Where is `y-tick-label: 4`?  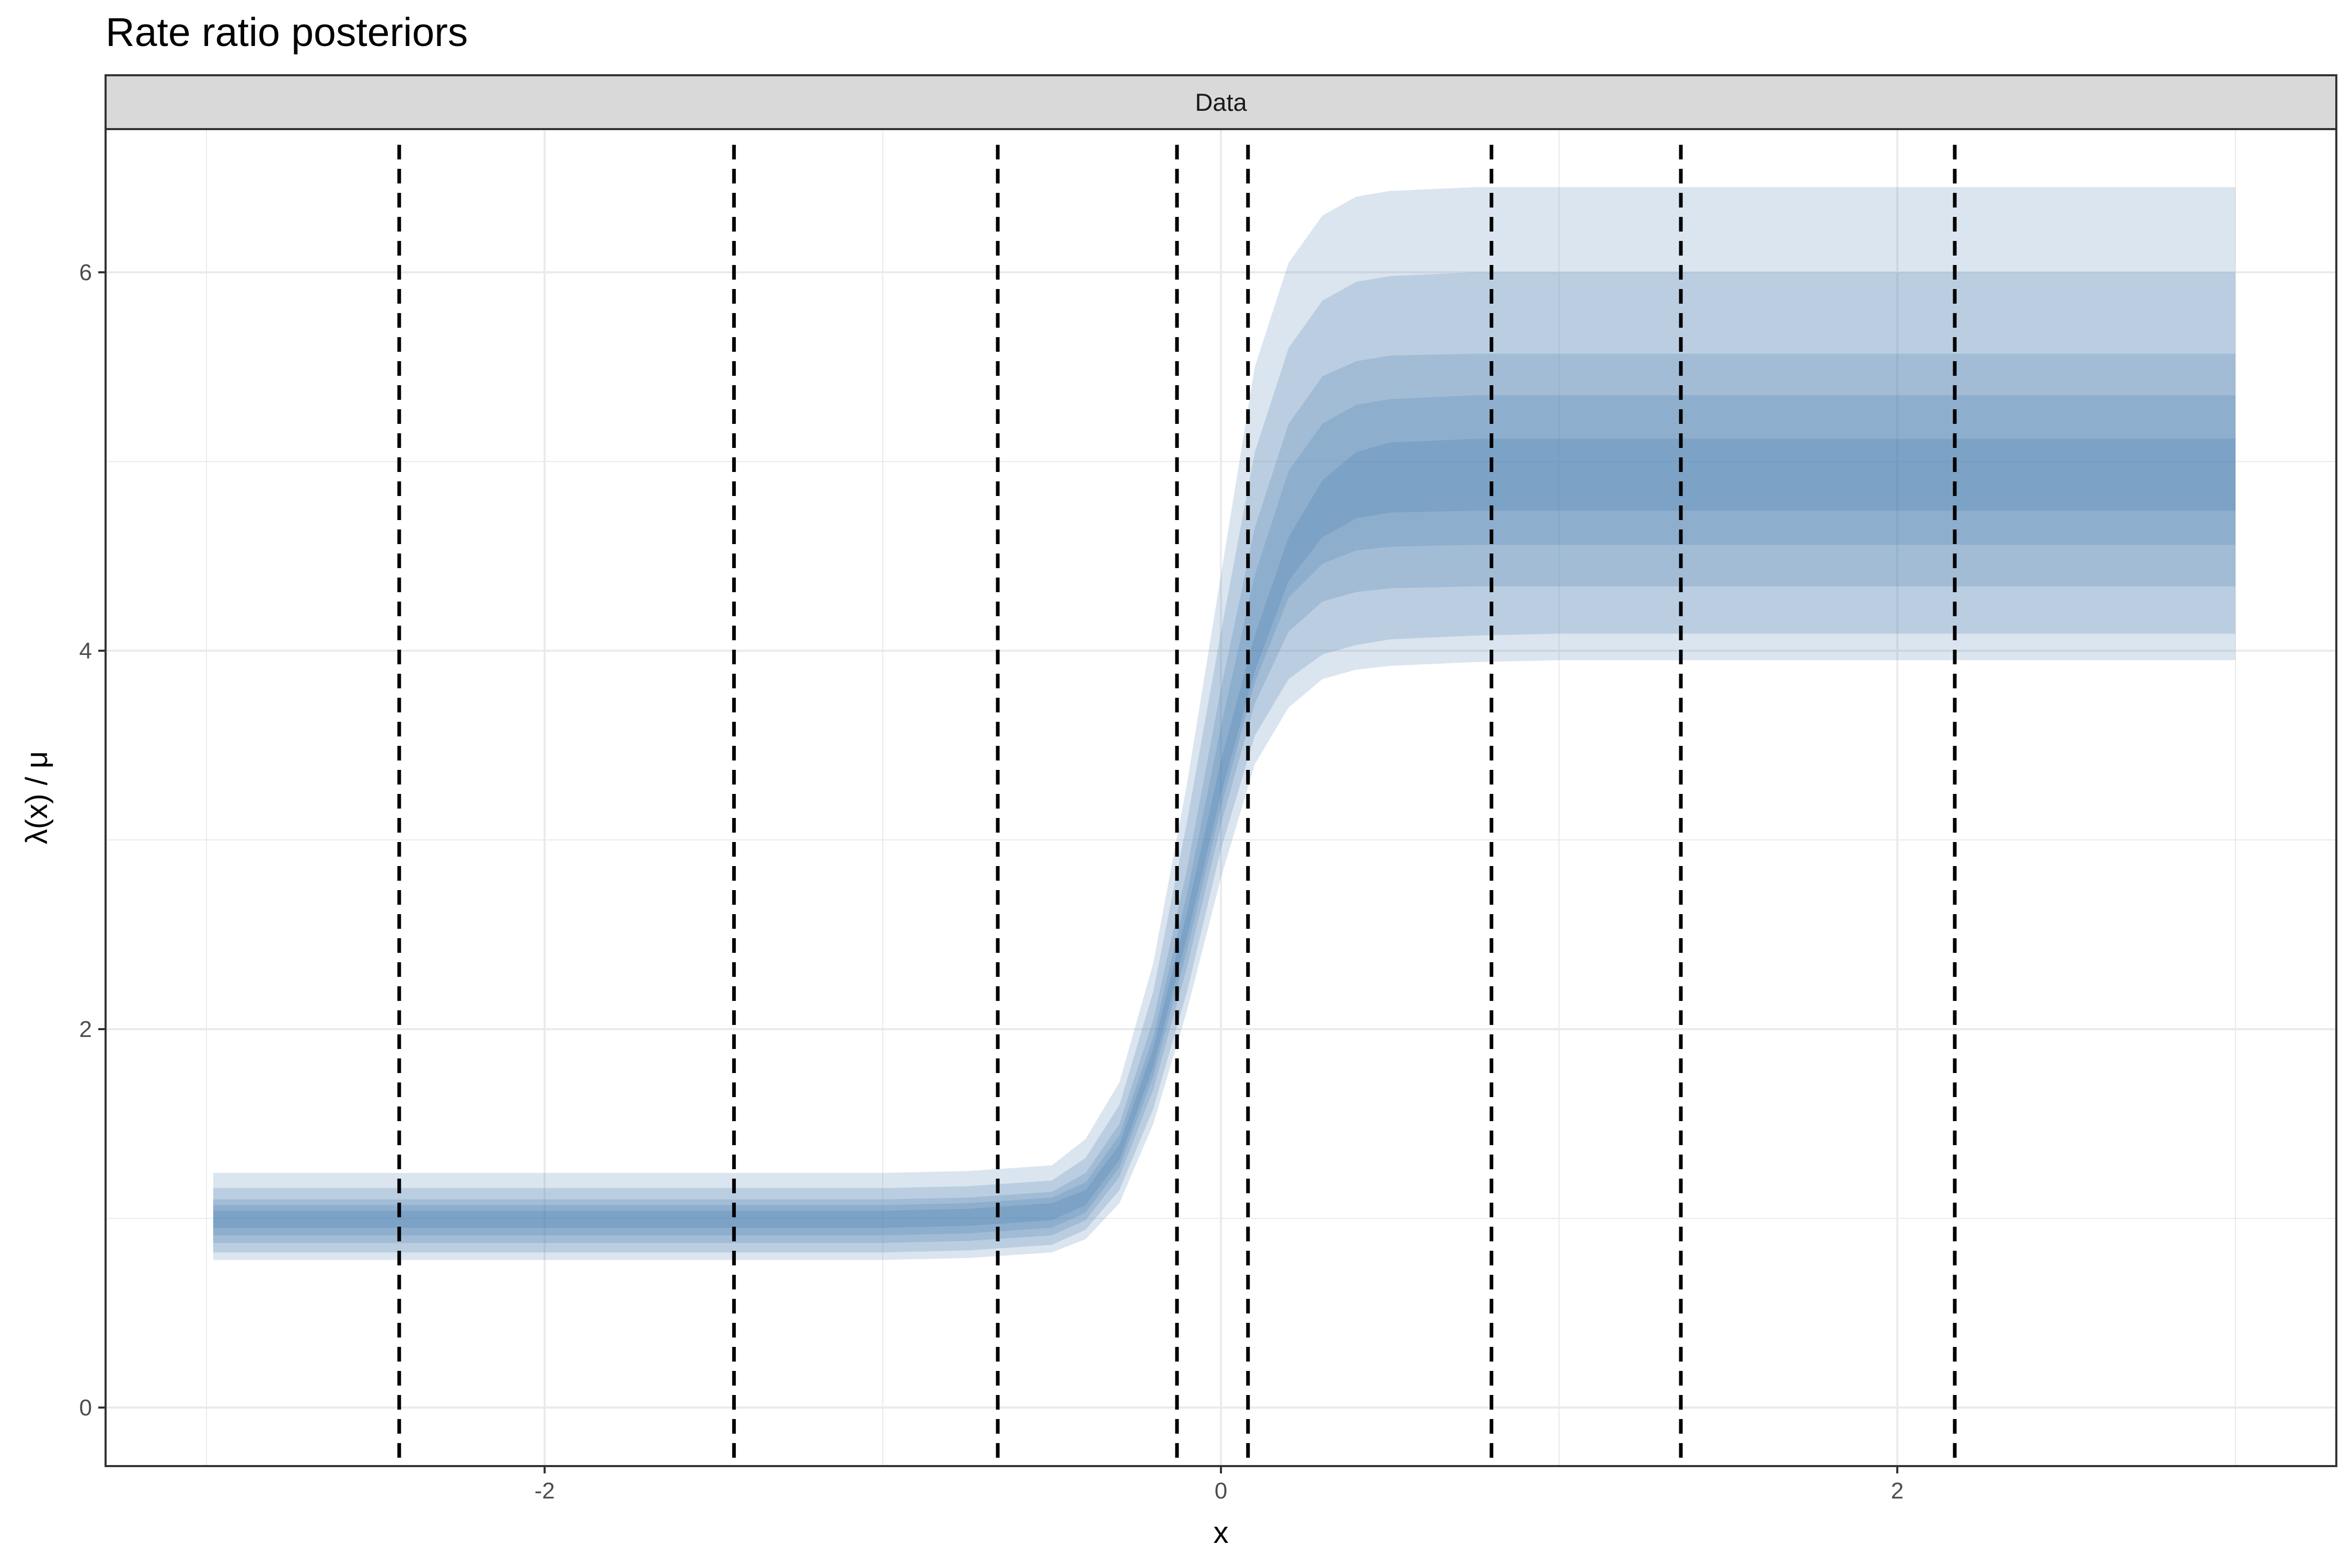
y-tick-label: 4 is located at coordinates (85, 651).